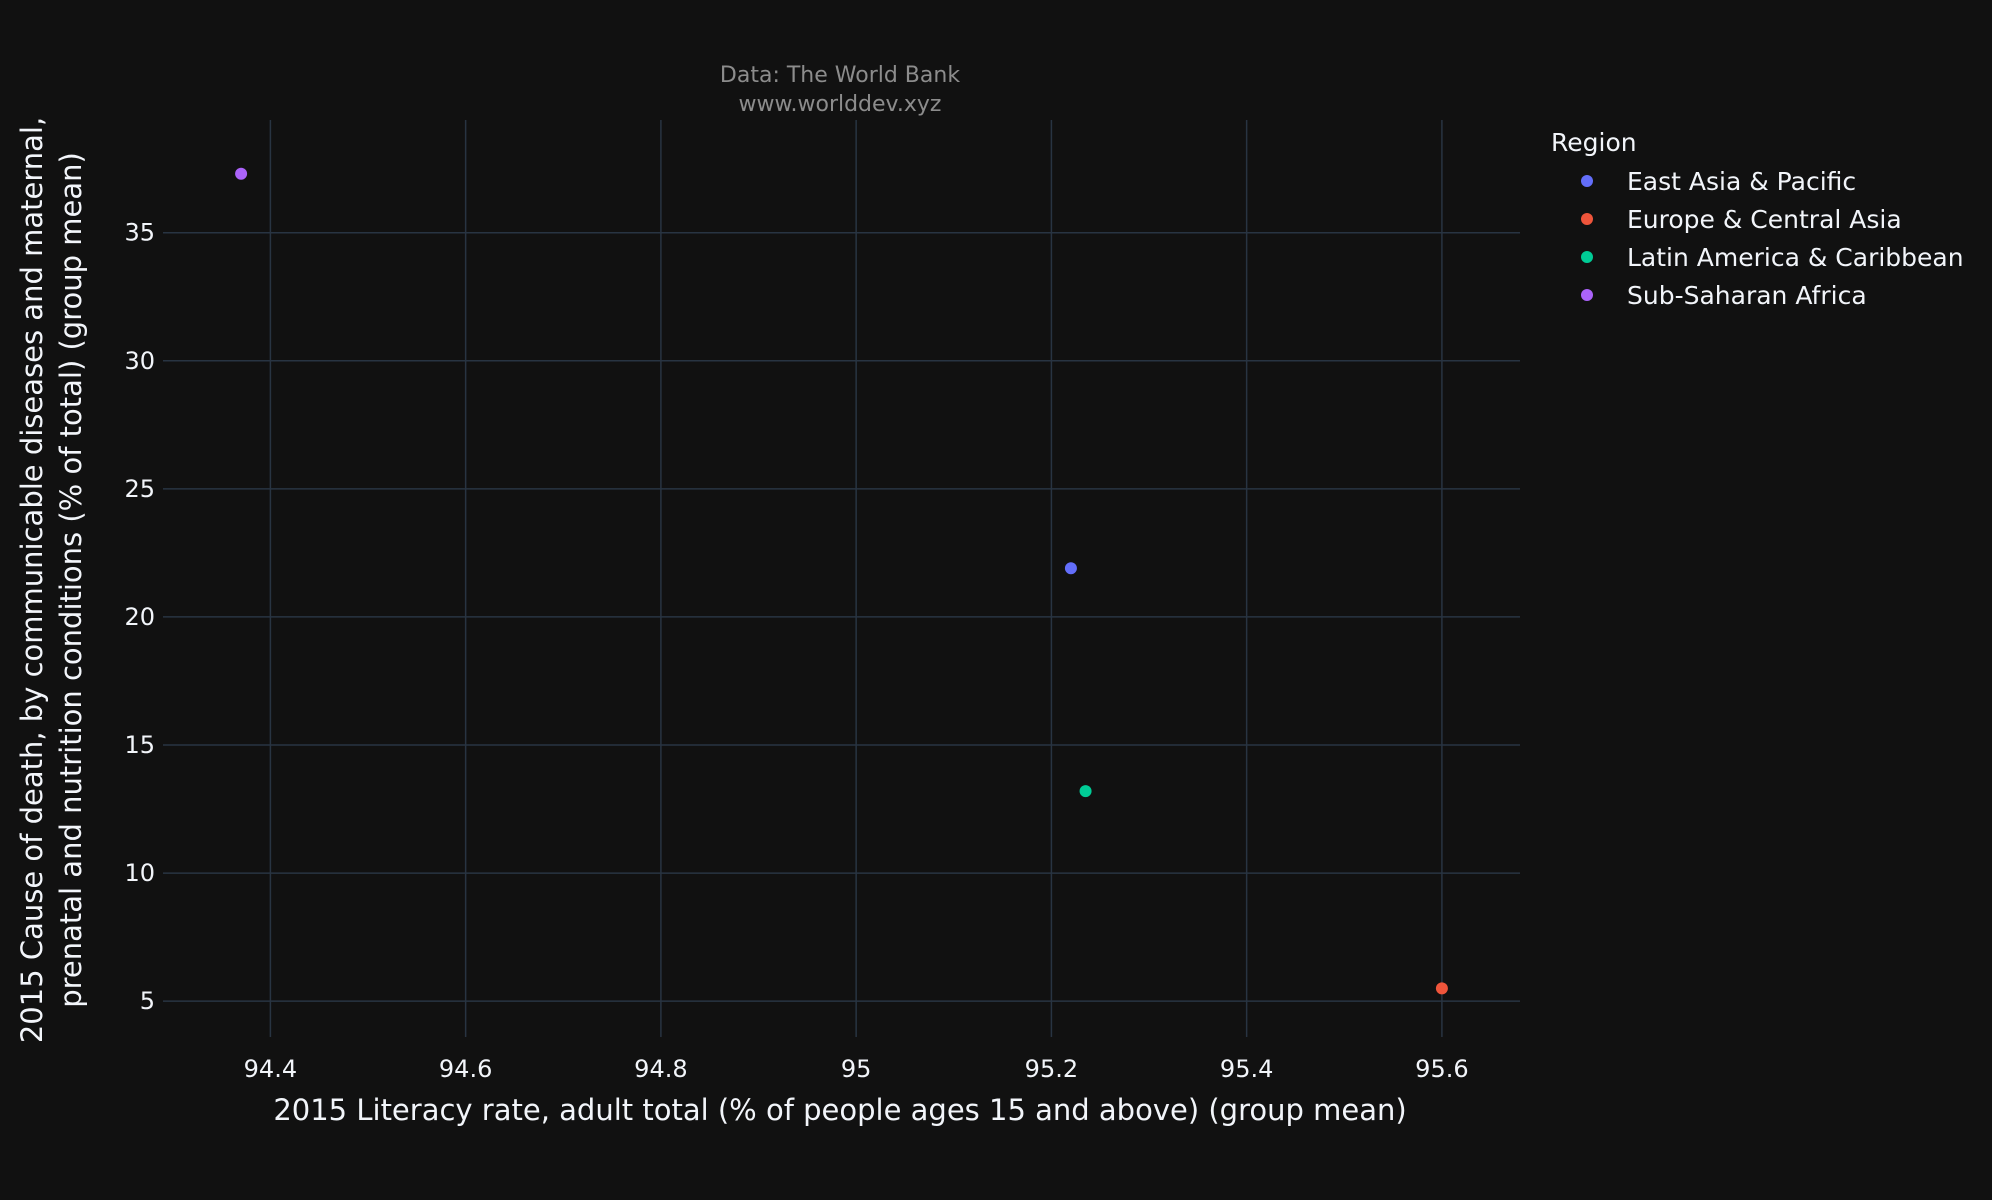 Image resolution: width=1992 pixels, height=1200 pixels. What do you see at coordinates (139, 233) in the screenshot?
I see `y-tick-label: 35` at bounding box center [139, 233].